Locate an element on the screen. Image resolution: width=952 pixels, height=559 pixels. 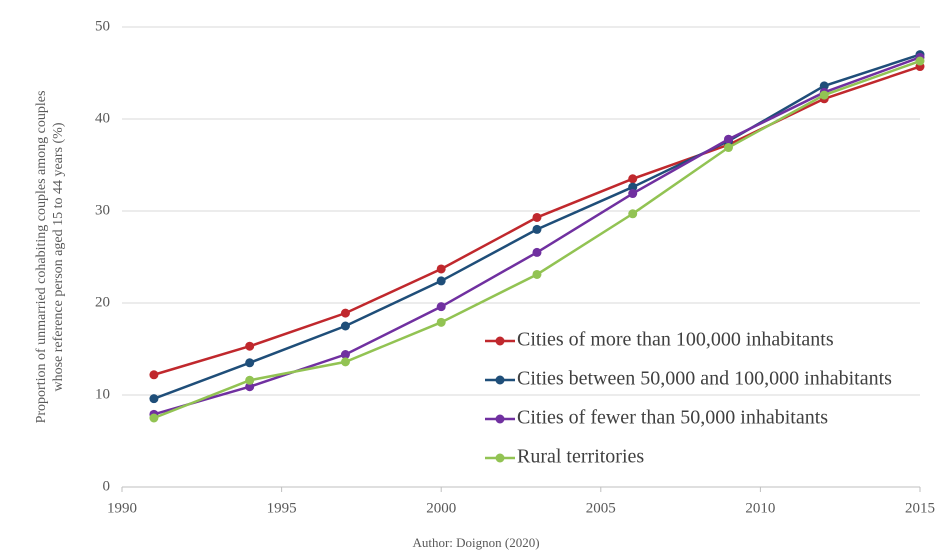
x-tick-label: 2000 is located at coordinates (441, 508).